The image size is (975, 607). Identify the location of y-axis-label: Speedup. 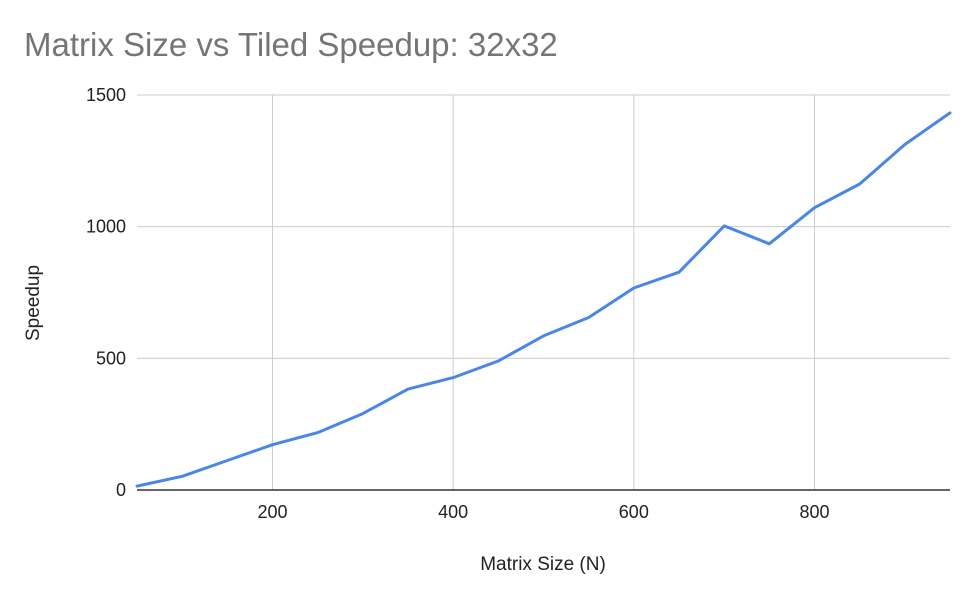
(33, 303).